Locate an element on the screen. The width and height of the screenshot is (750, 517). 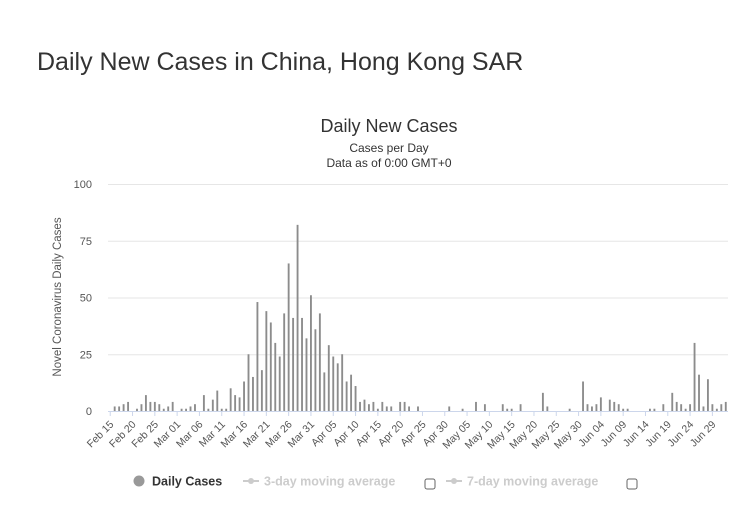
checkbox-3-day-average is located at coordinates (430, 484).